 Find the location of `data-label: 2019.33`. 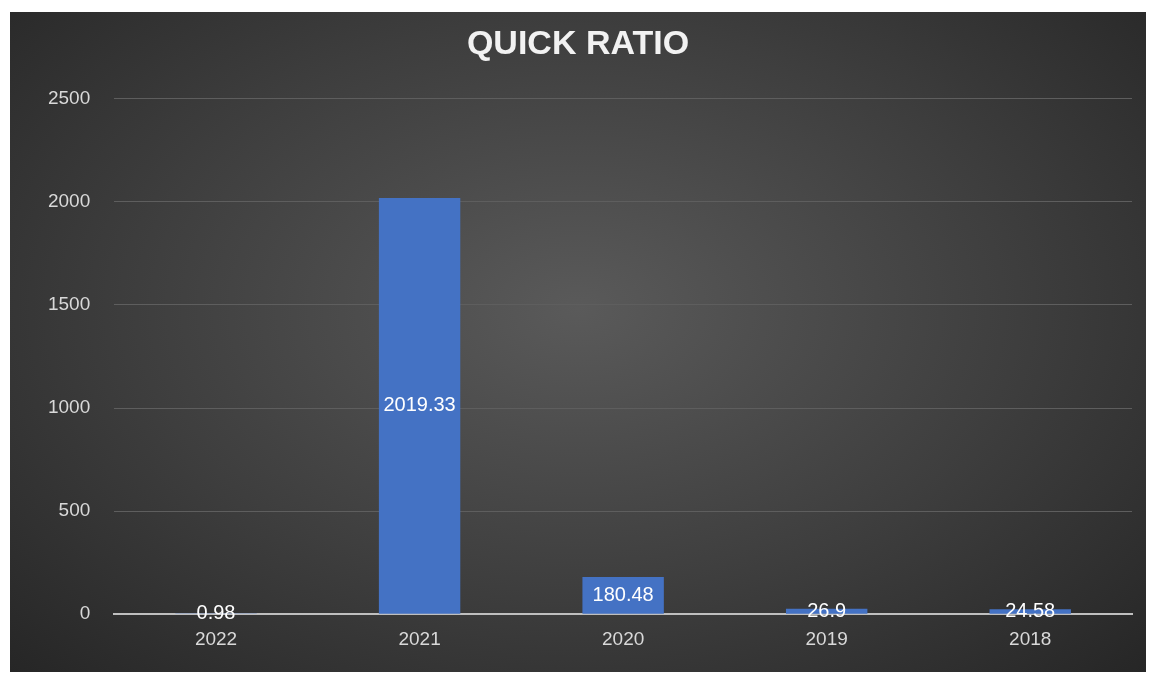

data-label: 2019.33 is located at coordinates (419, 404).